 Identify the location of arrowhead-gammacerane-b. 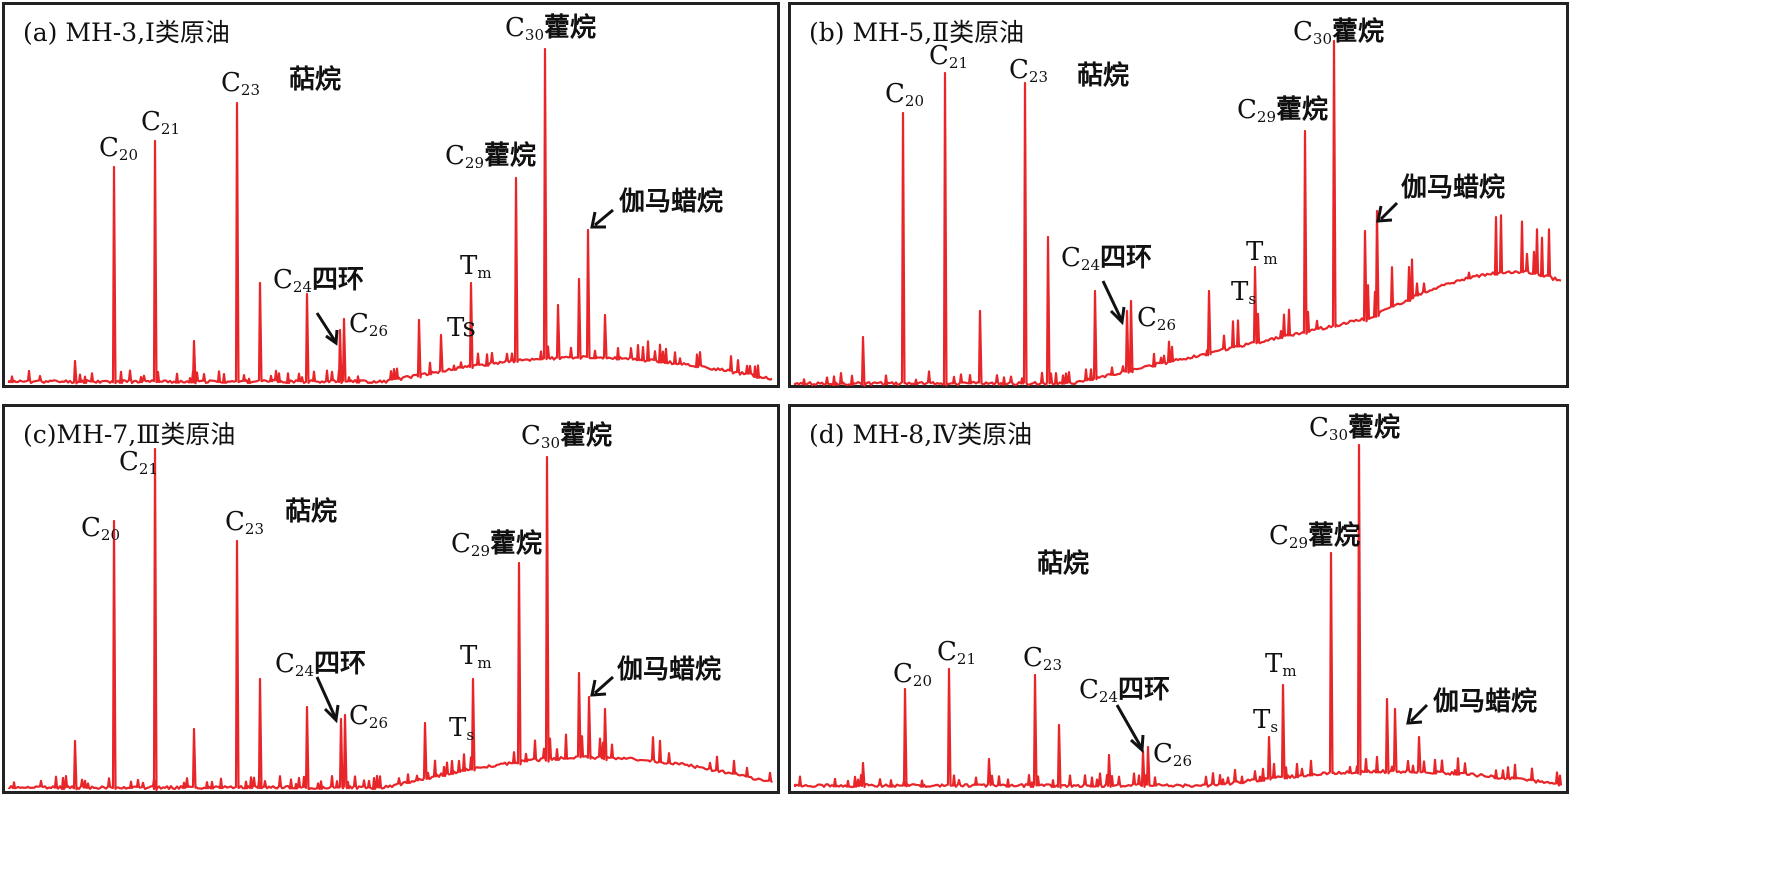
(1384, 214).